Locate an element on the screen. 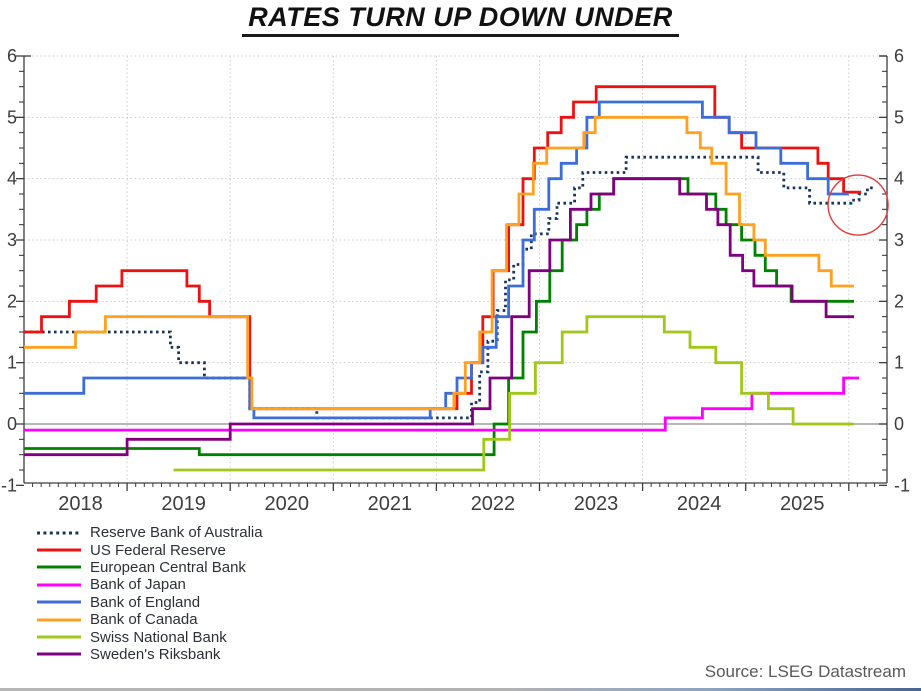  y-axis-label-right: 2 is located at coordinates (899, 301).